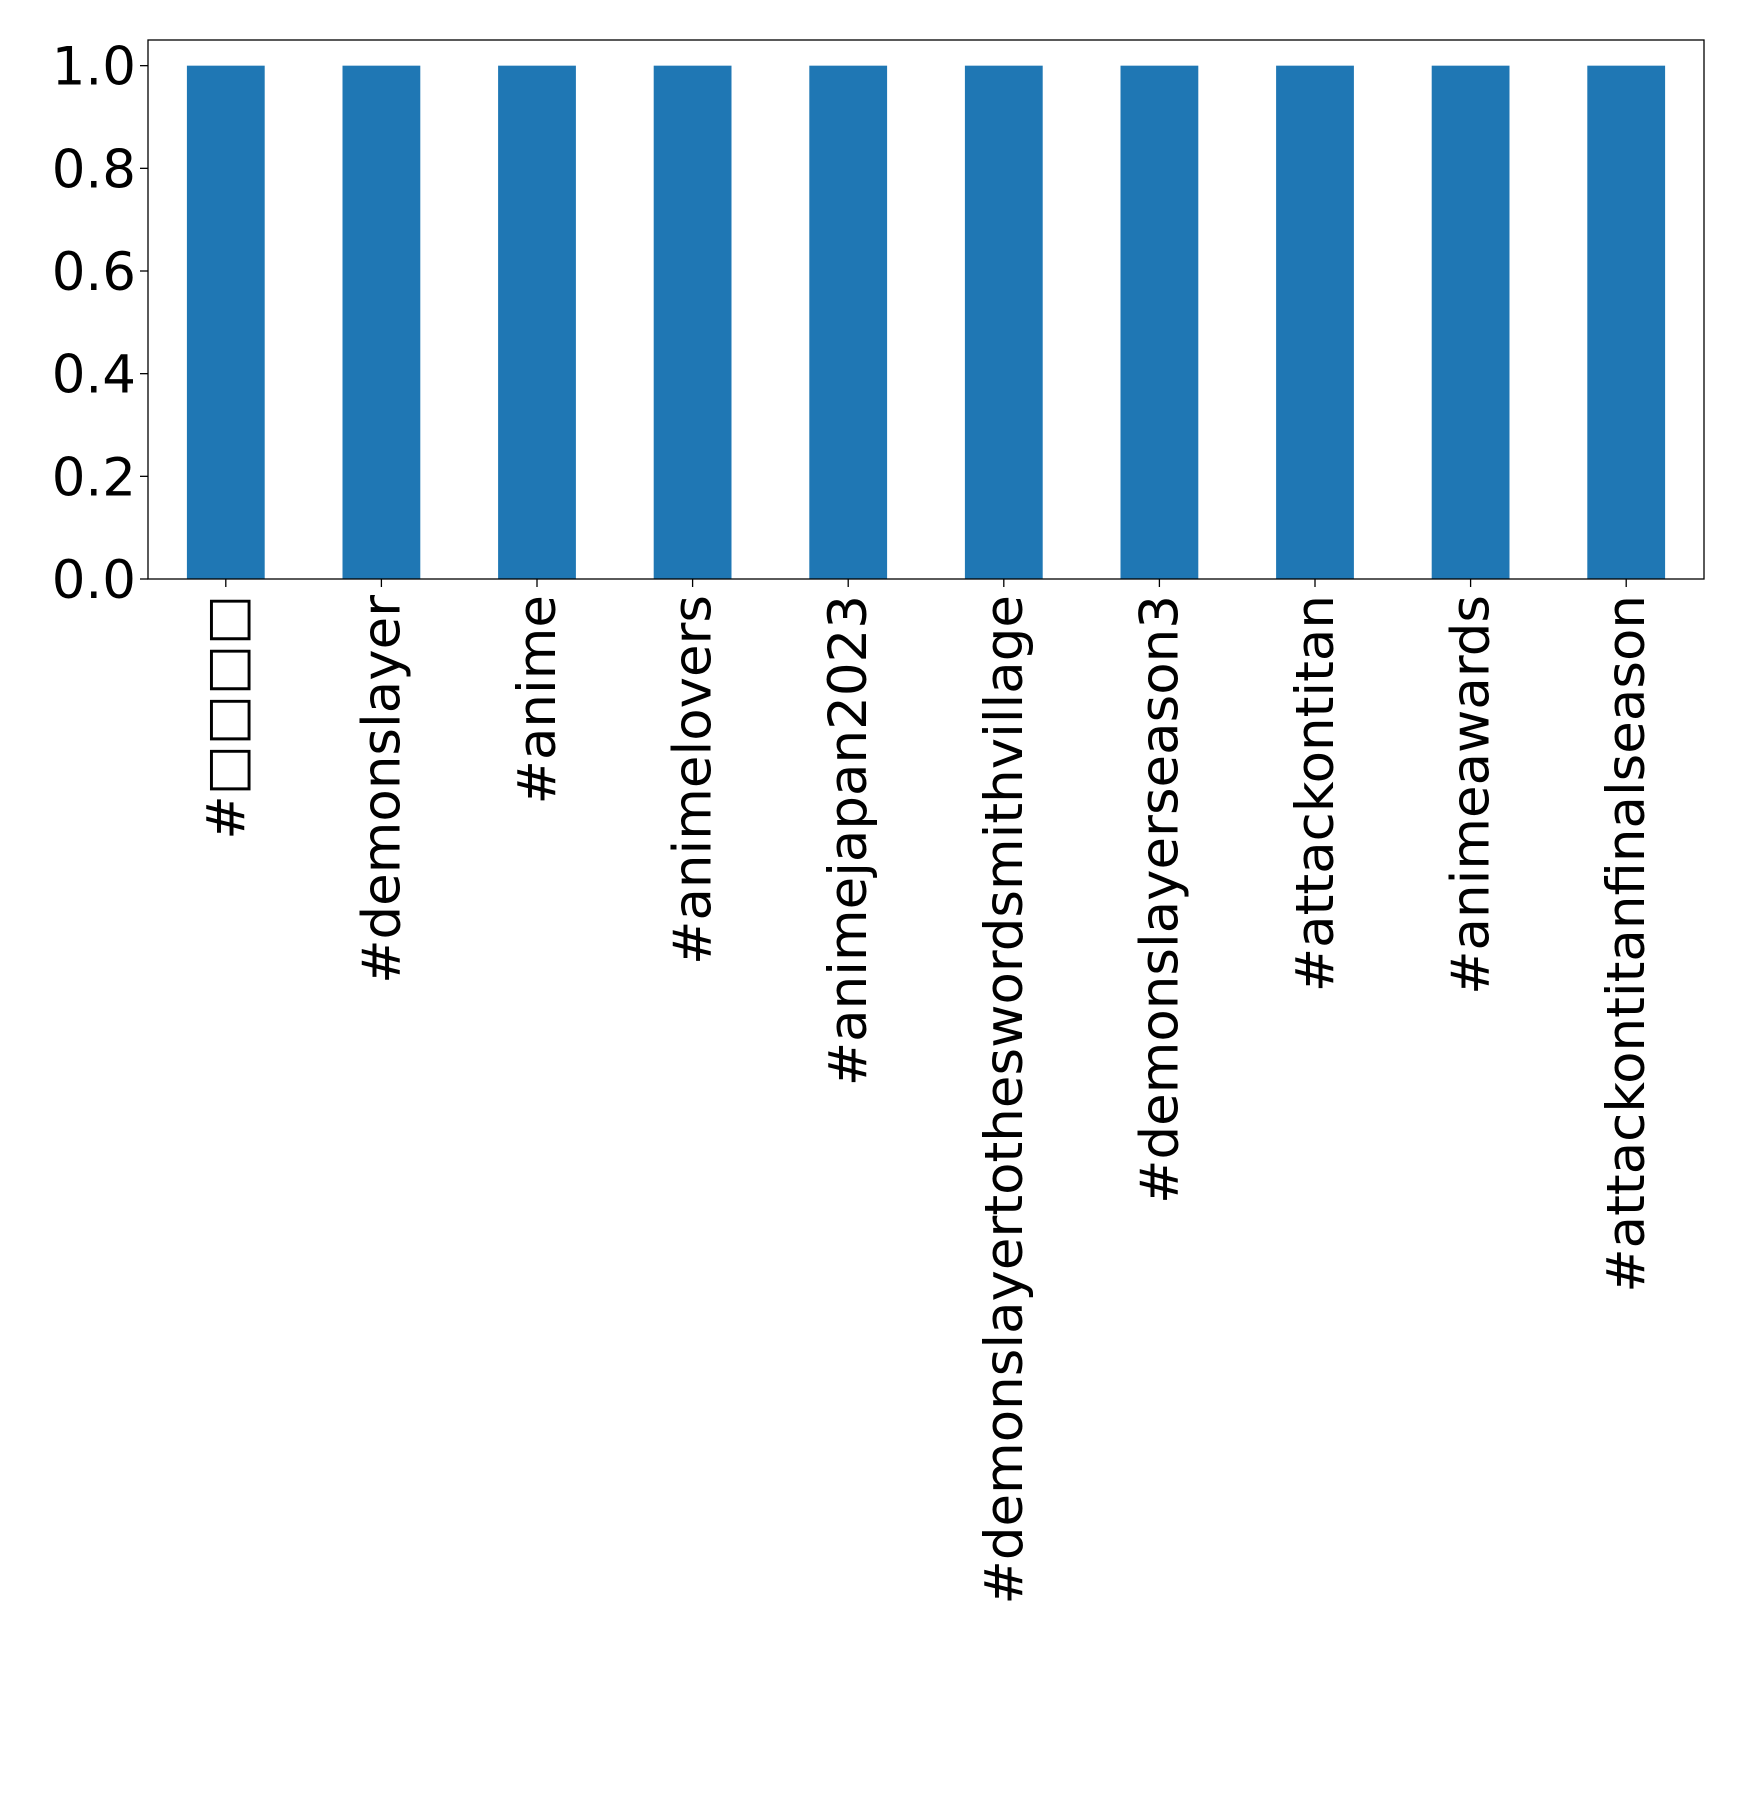 The height and width of the screenshot is (1818, 1739). Describe the element at coordinates (94, 580) in the screenshot. I see `y-tick-label: 0.0` at that location.